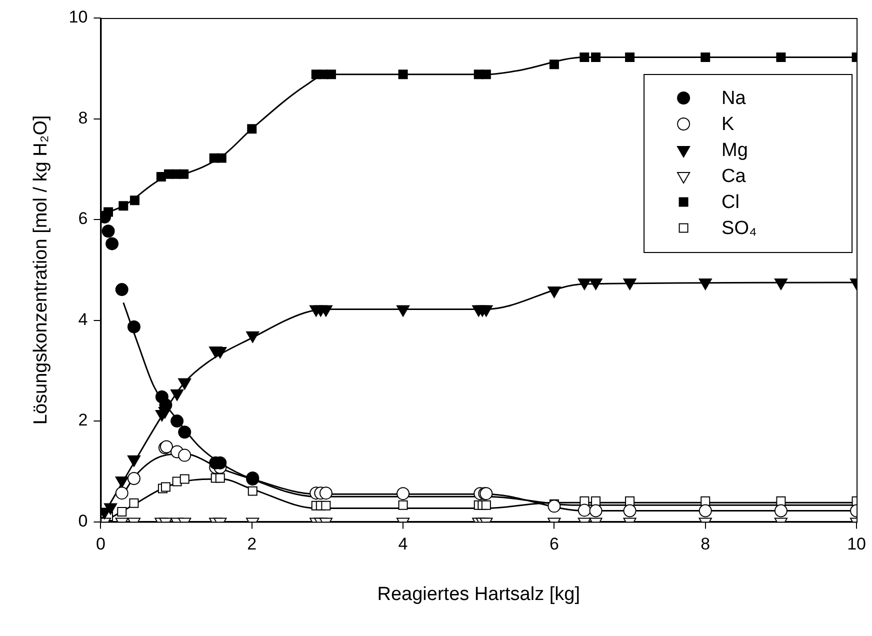 The height and width of the screenshot is (636, 872). What do you see at coordinates (252, 544) in the screenshot?
I see `x-tick-label: 2` at bounding box center [252, 544].